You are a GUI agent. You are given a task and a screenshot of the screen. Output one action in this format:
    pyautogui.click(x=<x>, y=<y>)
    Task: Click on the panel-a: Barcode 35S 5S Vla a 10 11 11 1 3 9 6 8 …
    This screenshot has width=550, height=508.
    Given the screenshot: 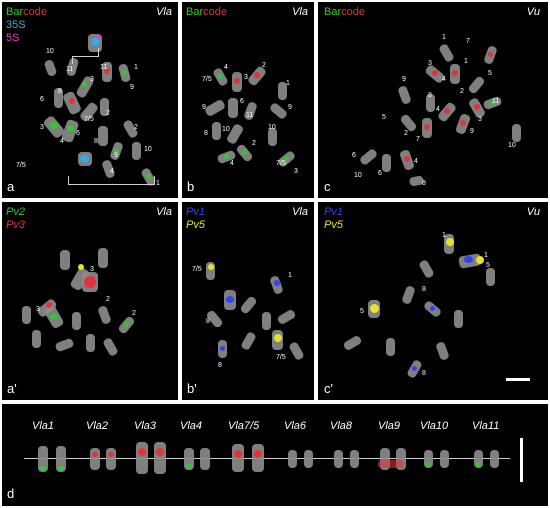 What is the action you would take?
    pyautogui.click(x=90, y=100)
    